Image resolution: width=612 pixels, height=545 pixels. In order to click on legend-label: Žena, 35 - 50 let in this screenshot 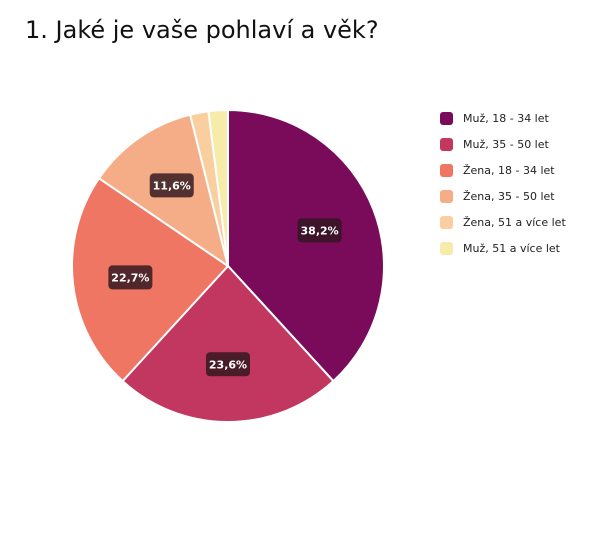, I will do `click(509, 196)`.